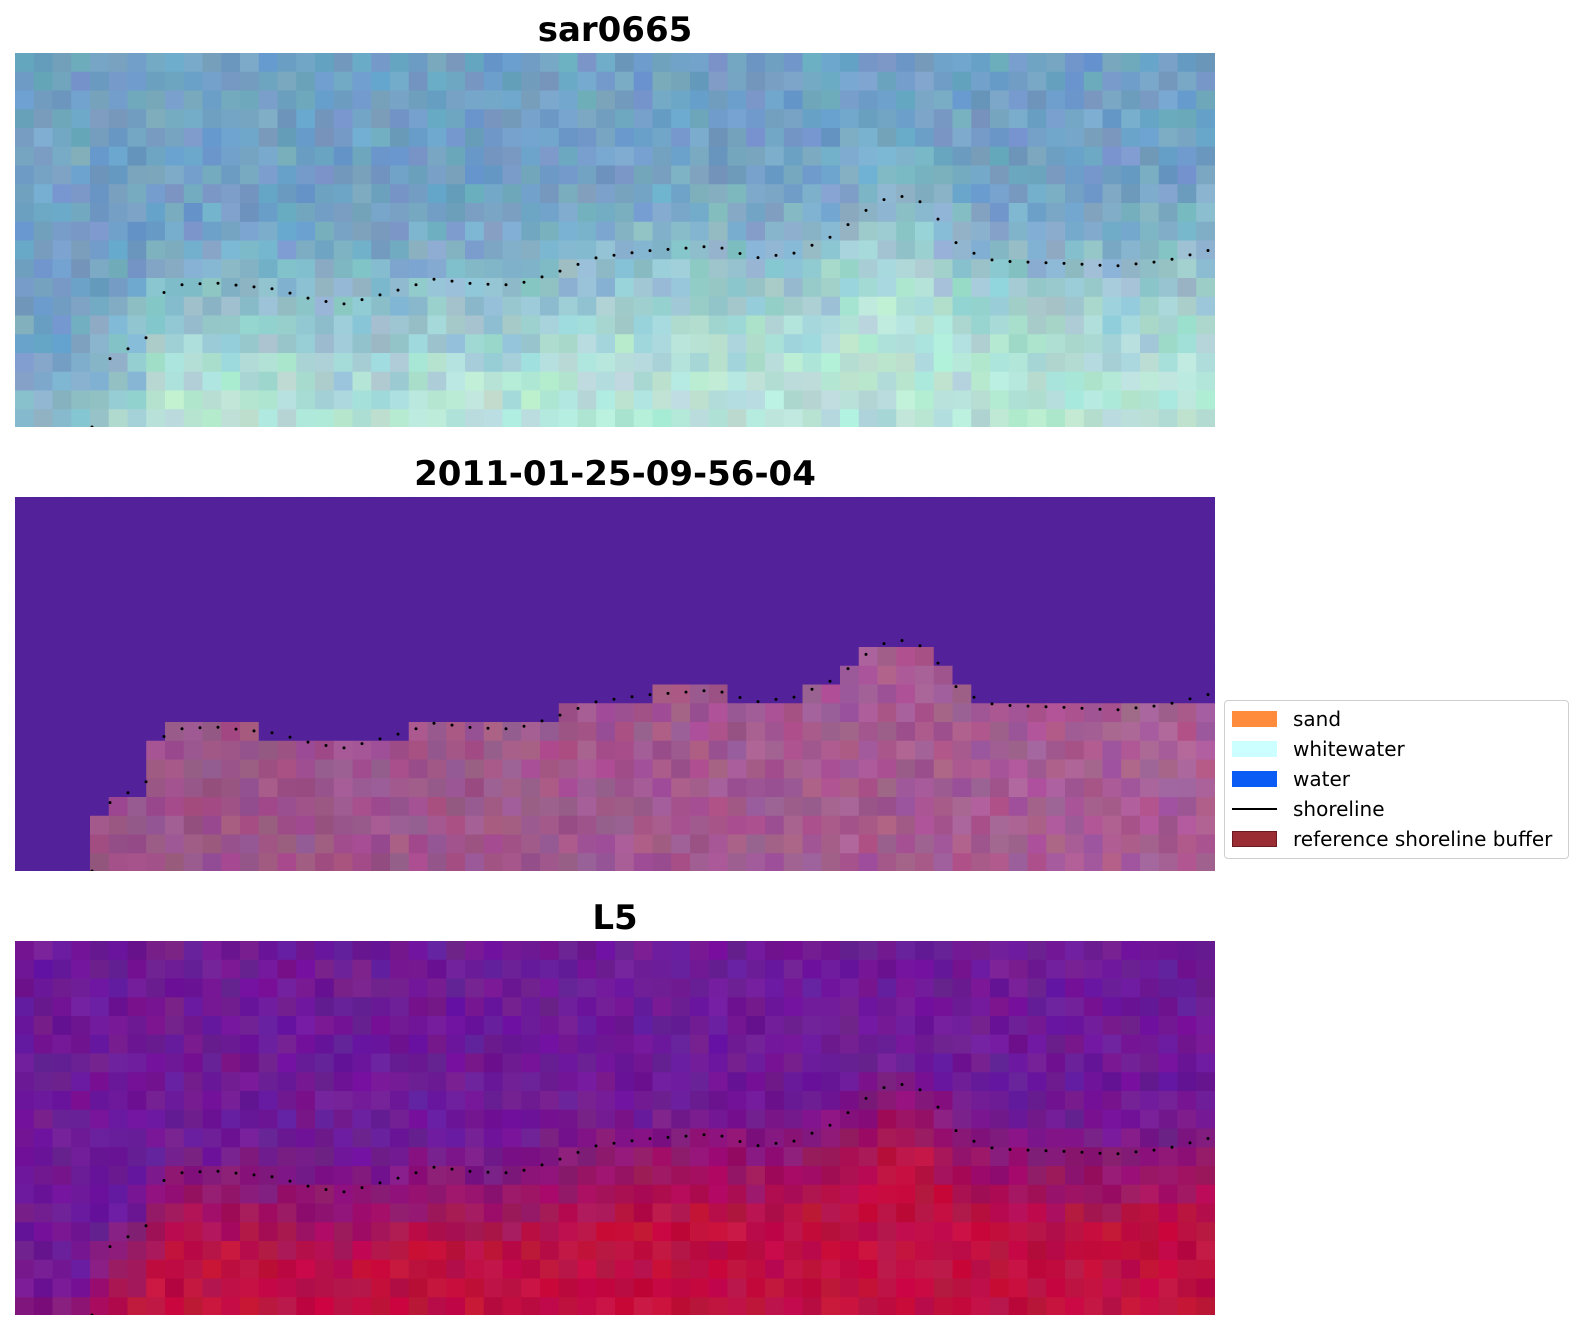 Image resolution: width=1580 pixels, height=1337 pixels. What do you see at coordinates (1254, 779) in the screenshot?
I see `water-swatch` at bounding box center [1254, 779].